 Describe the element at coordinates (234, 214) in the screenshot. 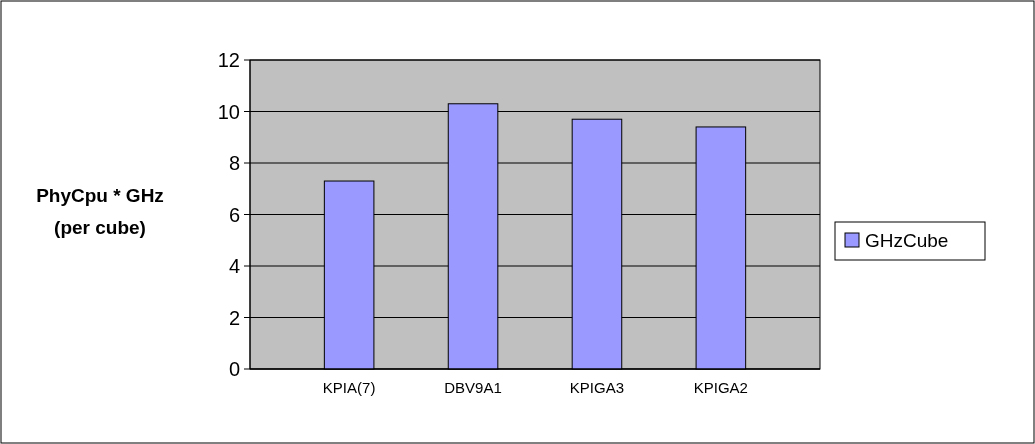

I see `y-tick-label: 6` at that location.